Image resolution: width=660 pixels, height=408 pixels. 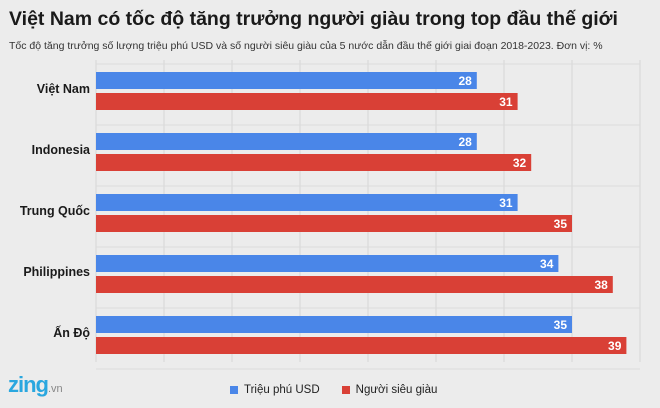 I want to click on legend-label-sieu-giau: Người siêu giàu, so click(x=396, y=390).